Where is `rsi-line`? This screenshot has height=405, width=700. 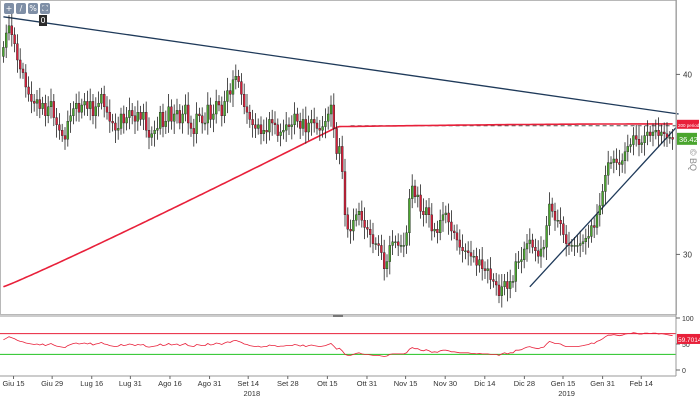 rsi-line is located at coordinates (338, 344).